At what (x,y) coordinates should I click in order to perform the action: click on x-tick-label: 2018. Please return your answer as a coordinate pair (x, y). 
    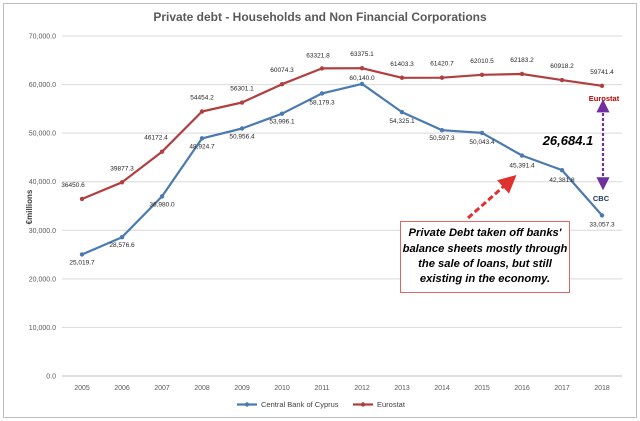
    Looking at the image, I should click on (602, 388).